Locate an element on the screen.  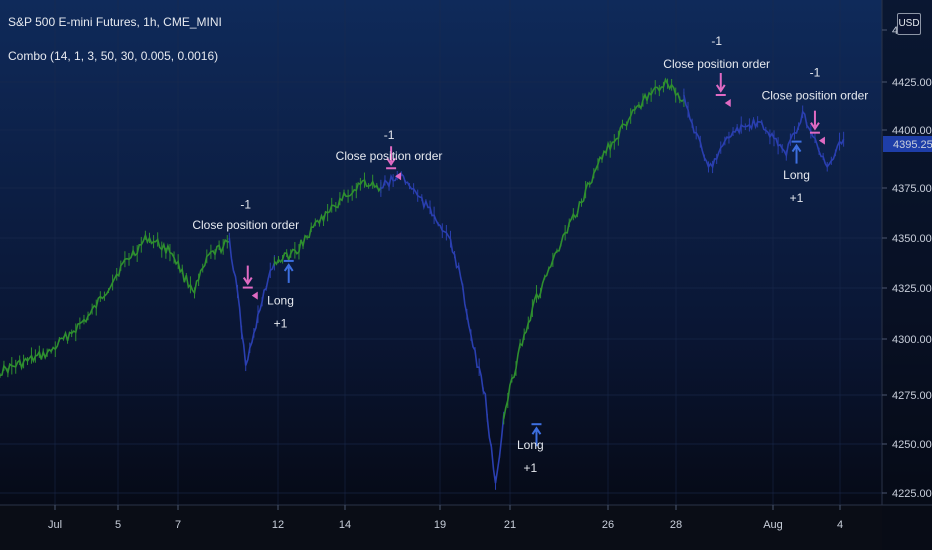
time-tick-label: 19 is located at coordinates (440, 525).